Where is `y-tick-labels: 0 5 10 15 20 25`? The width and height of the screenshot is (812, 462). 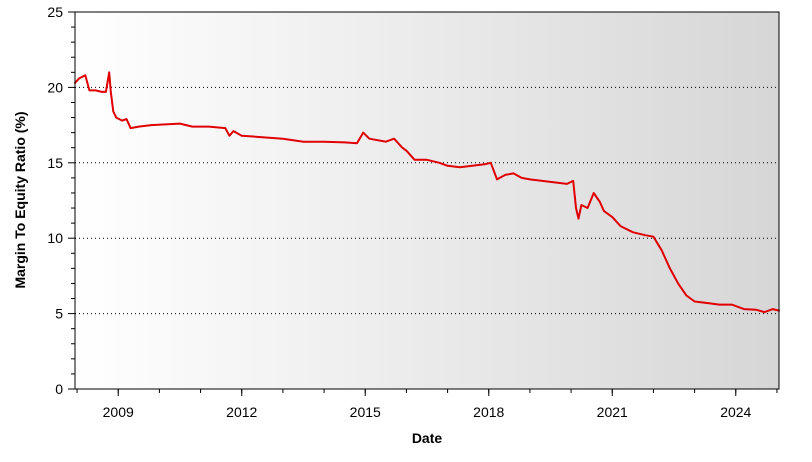
y-tick-labels: 0 5 10 15 20 25 is located at coordinates (55, 200).